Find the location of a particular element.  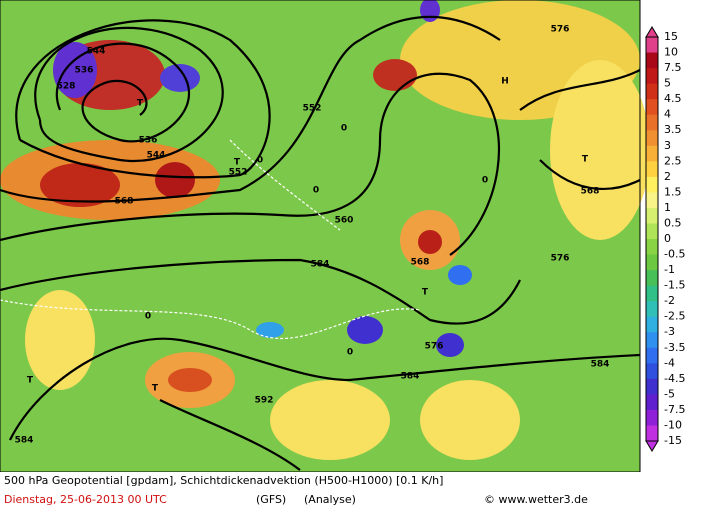

footer-run: (Analyse) is located at coordinates (330, 499).